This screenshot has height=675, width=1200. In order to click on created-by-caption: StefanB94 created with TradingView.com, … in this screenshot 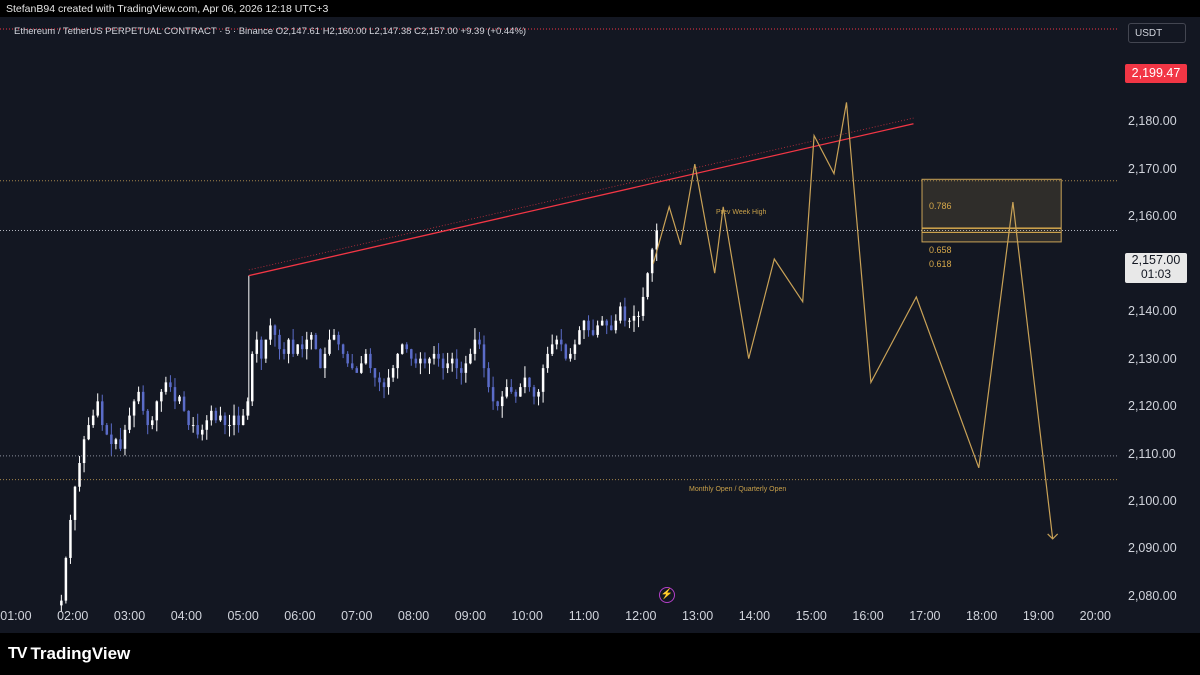, I will do `click(167, 9)`.